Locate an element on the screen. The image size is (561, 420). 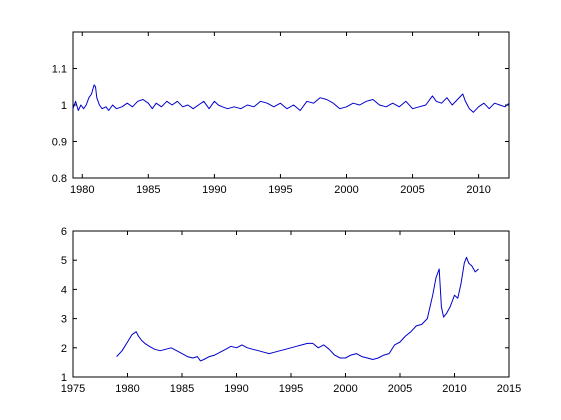
series-line is located at coordinates (291, 98).